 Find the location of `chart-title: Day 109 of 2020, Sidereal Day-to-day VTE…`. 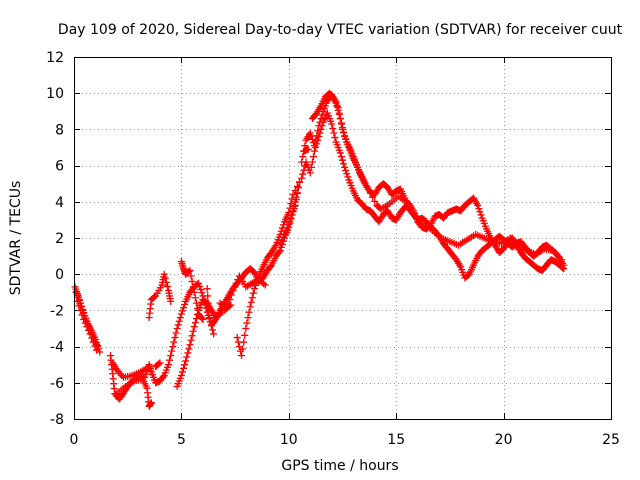

chart-title: Day 109 of 2020, Sidereal Day-to-day VTE… is located at coordinates (340, 30).